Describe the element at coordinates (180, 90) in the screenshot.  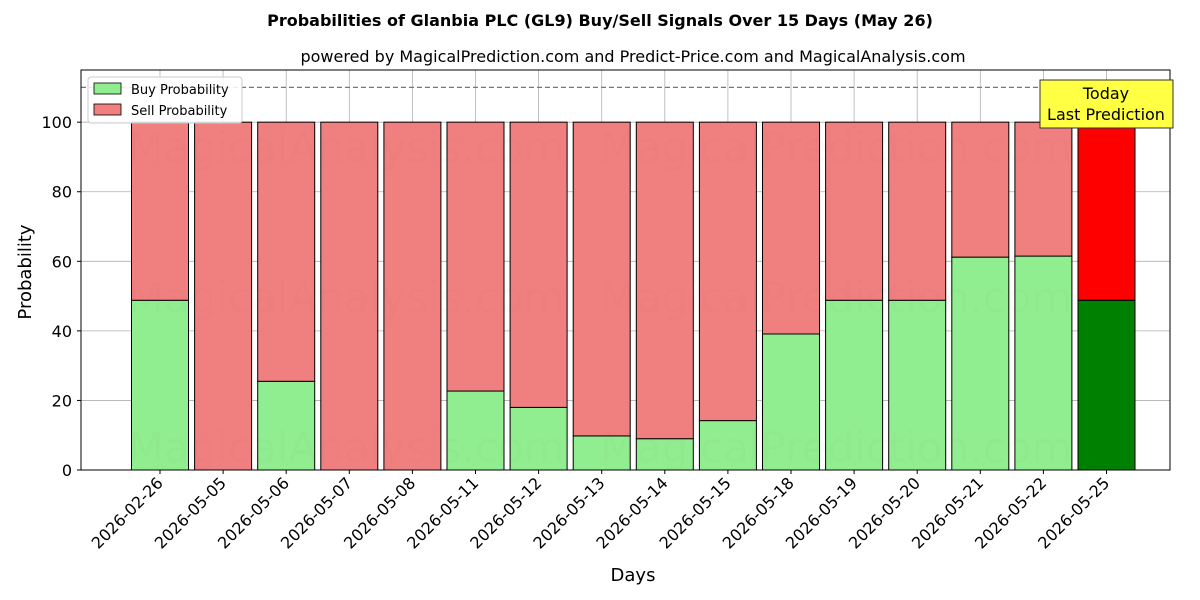
I see `legend-buy-label: Buy Probability` at that location.